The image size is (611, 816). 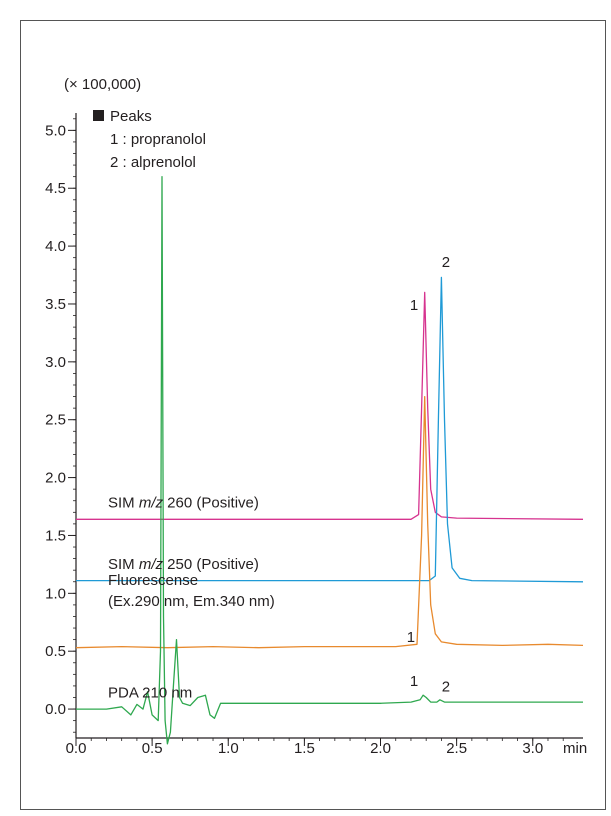 I want to click on legend-title: Peaks, so click(x=131, y=116).